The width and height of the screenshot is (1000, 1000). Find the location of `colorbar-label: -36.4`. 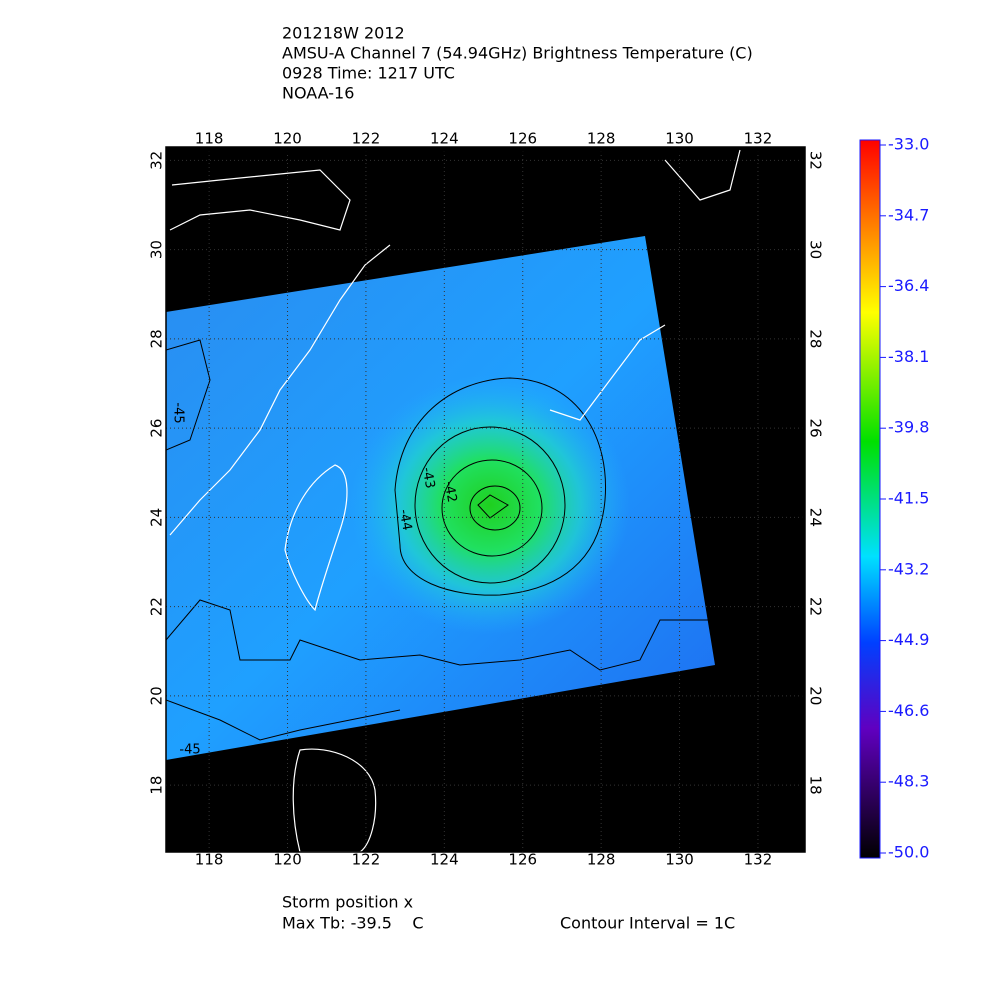

colorbar-label: -36.4 is located at coordinates (908, 285).